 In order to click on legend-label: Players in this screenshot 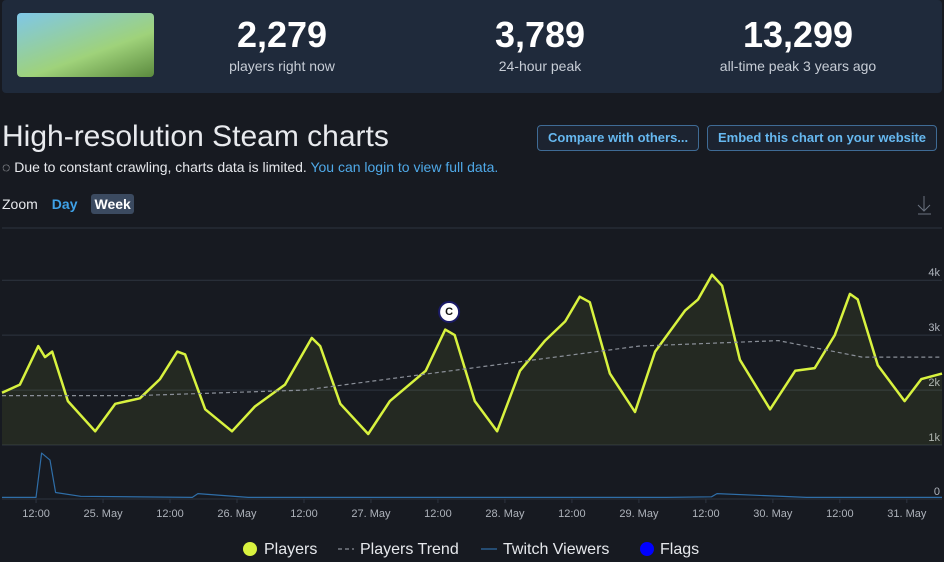, I will do `click(290, 549)`.